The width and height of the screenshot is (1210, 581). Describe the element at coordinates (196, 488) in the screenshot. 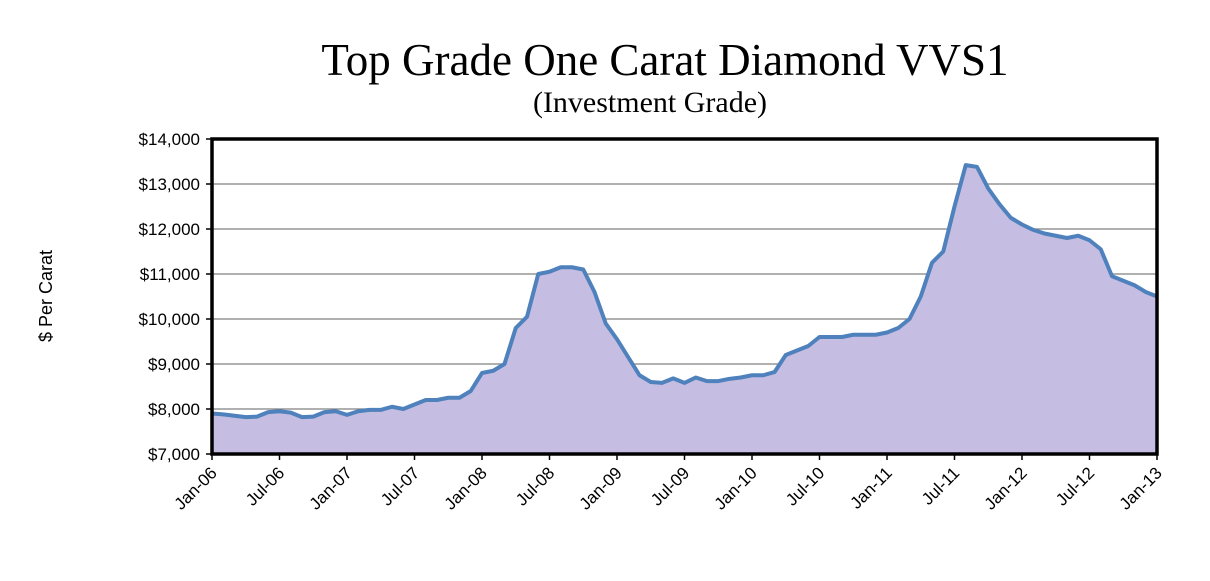

I see `x-tick-label: Jan-06` at that location.